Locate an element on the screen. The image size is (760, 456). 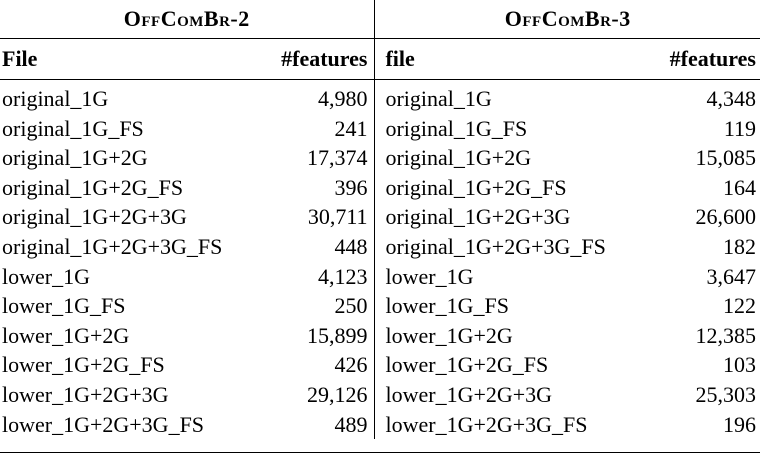
group-header-offcombr3: OffComBr-3 is located at coordinates (567, 18).